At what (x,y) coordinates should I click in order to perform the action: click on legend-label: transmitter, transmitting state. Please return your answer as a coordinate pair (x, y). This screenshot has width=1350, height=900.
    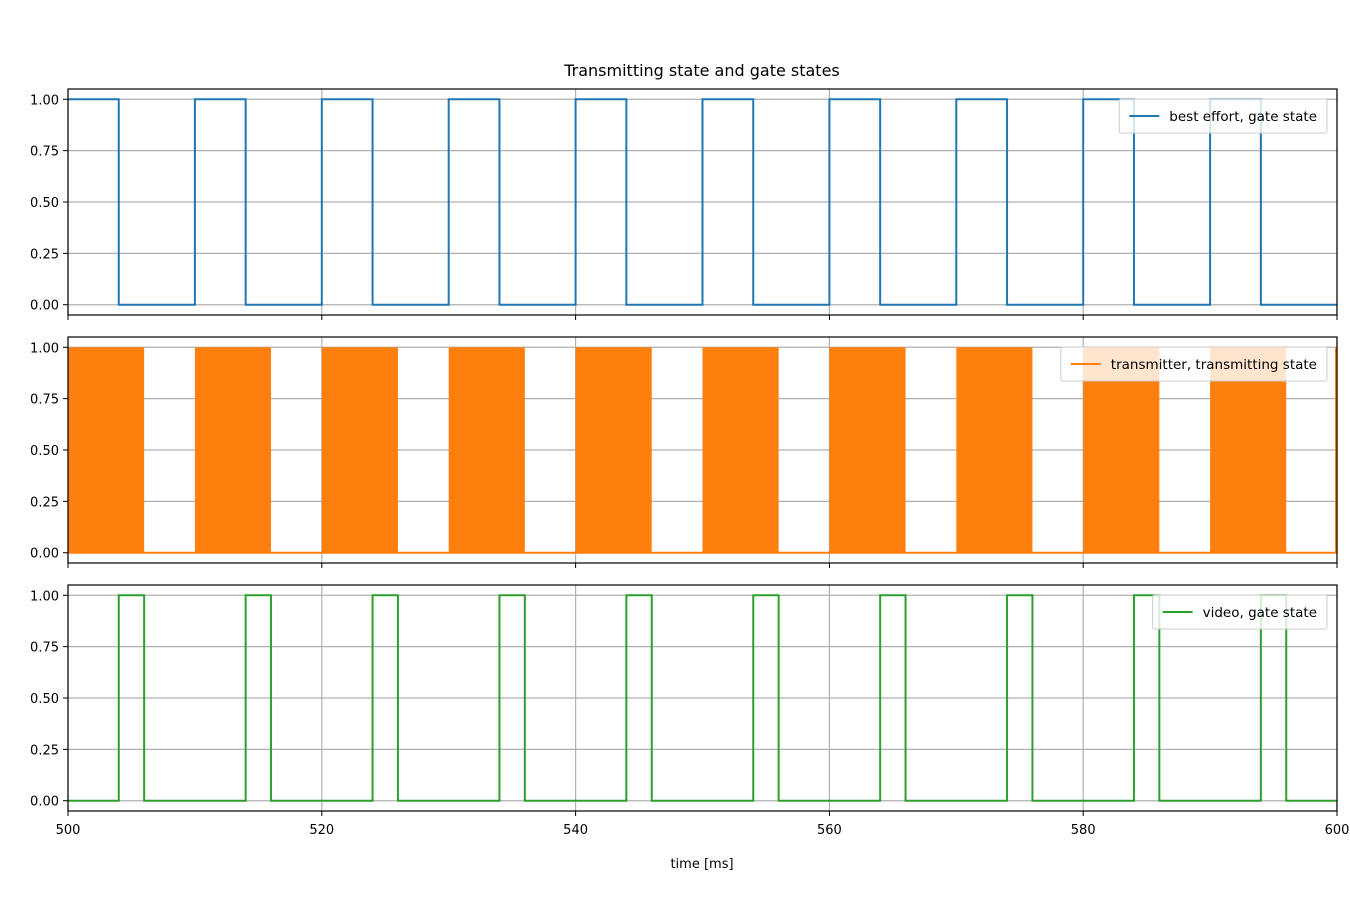
    Looking at the image, I should click on (1214, 365).